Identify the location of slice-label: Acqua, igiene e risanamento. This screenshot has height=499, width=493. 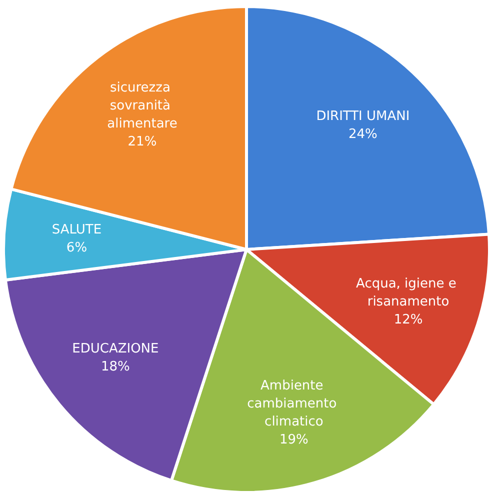
(408, 293).